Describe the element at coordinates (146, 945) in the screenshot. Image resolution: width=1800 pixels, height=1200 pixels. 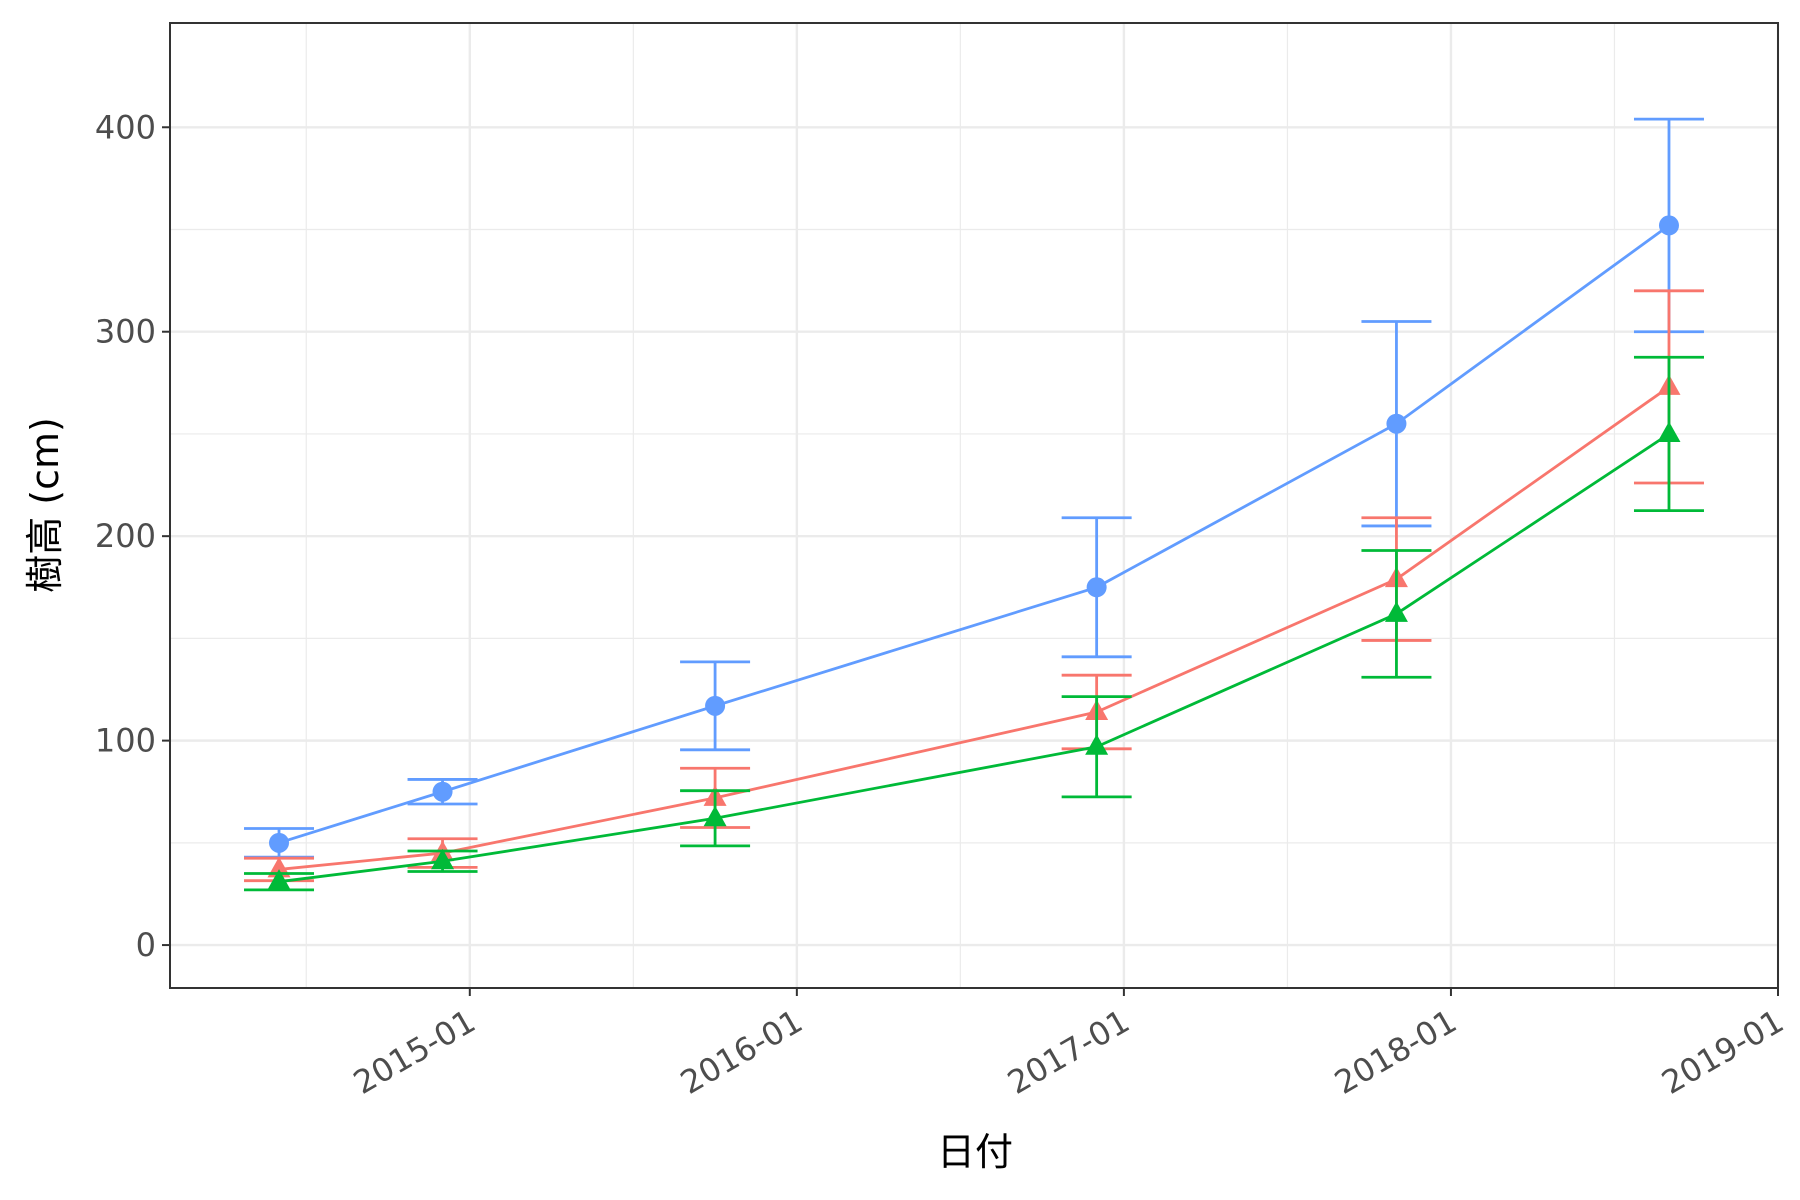
I see `y-tick-label: 0` at that location.